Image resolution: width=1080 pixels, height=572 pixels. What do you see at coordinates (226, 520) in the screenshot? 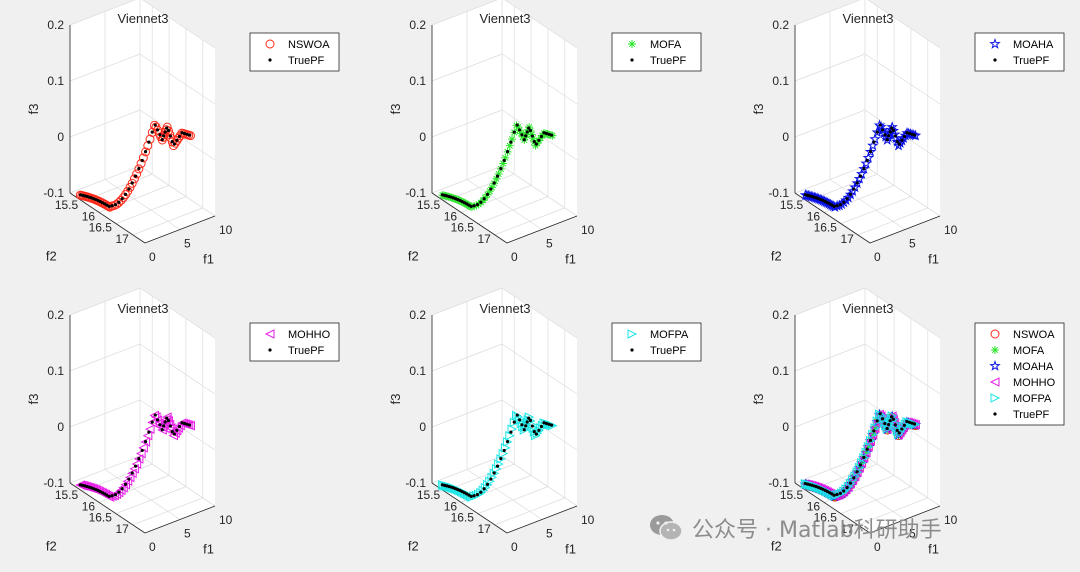
I see `x-tick-label: 10` at bounding box center [226, 520].